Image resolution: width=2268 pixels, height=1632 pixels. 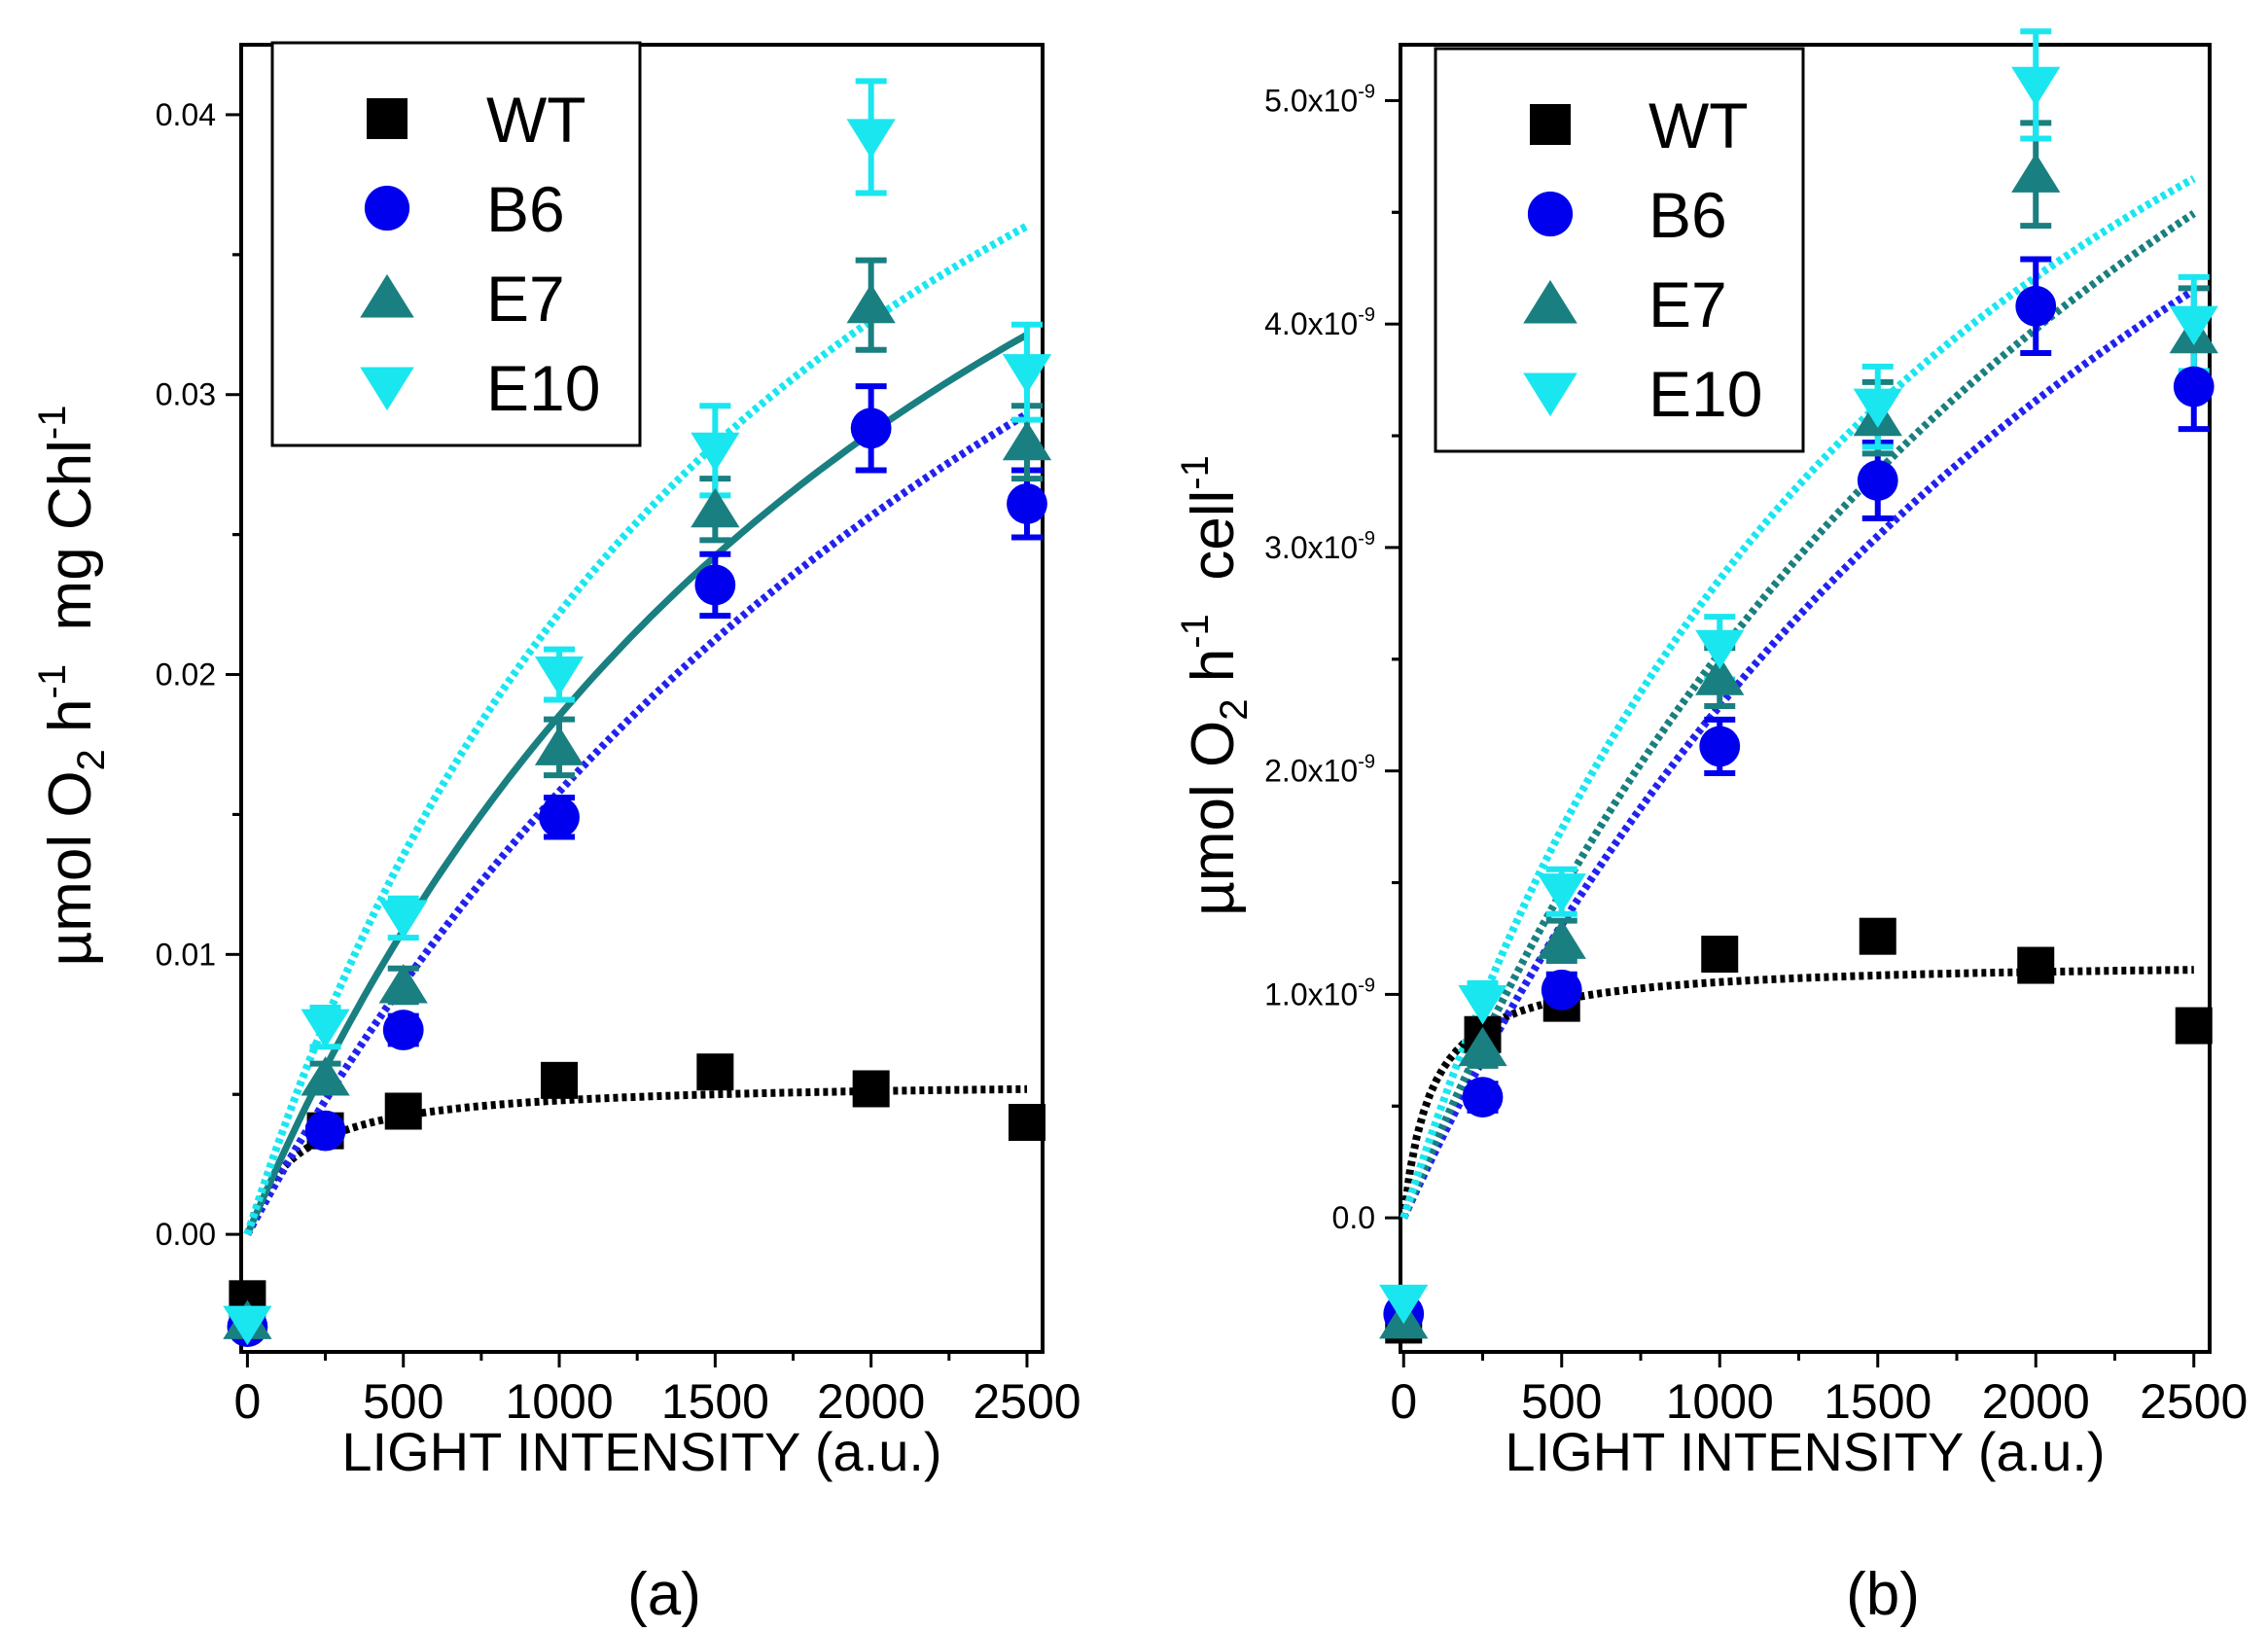 I want to click on y-tick-mantissa: 3.0x10, so click(x=1311, y=547).